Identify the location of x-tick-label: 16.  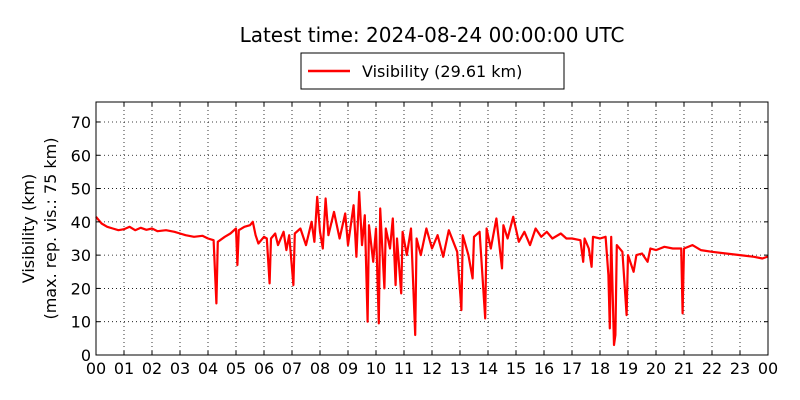
(544, 368).